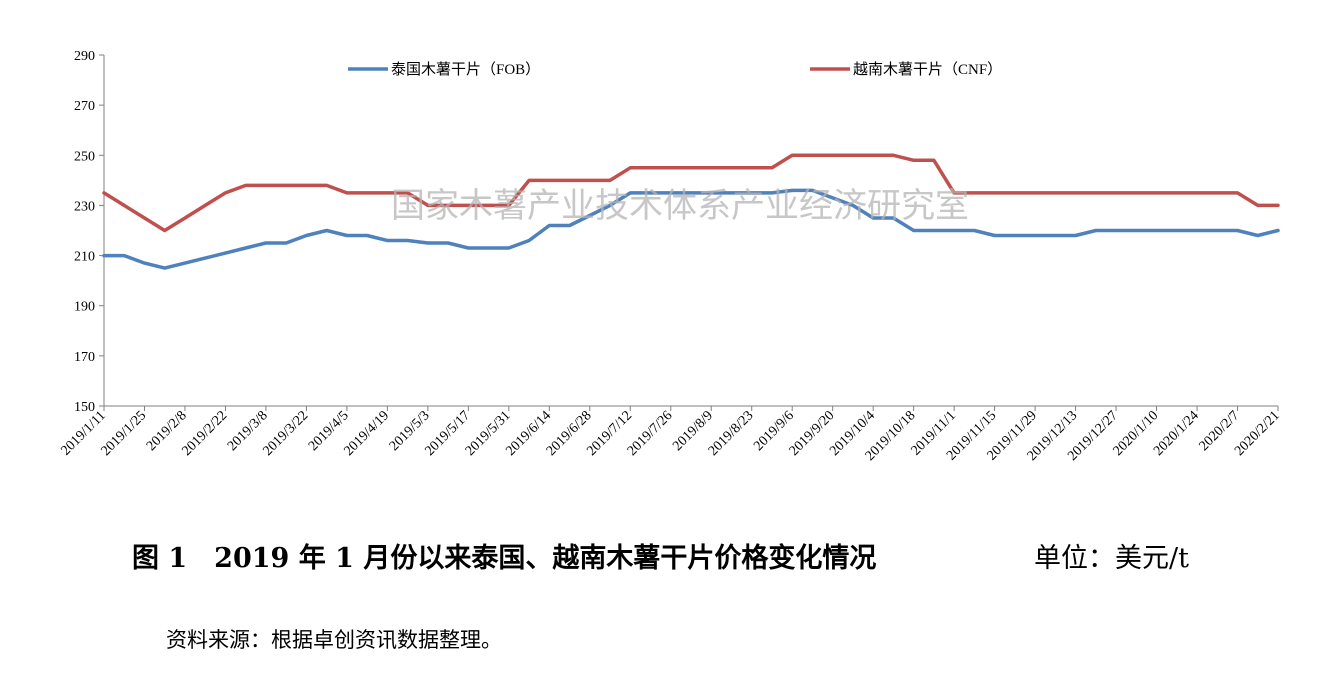 Image resolution: width=1320 pixels, height=674 pixels. What do you see at coordinates (504, 558) in the screenshot?
I see `figure-caption: 图 1 2019 年 1 月份以来泰国、越南木薯干片价格变化情况` at bounding box center [504, 558].